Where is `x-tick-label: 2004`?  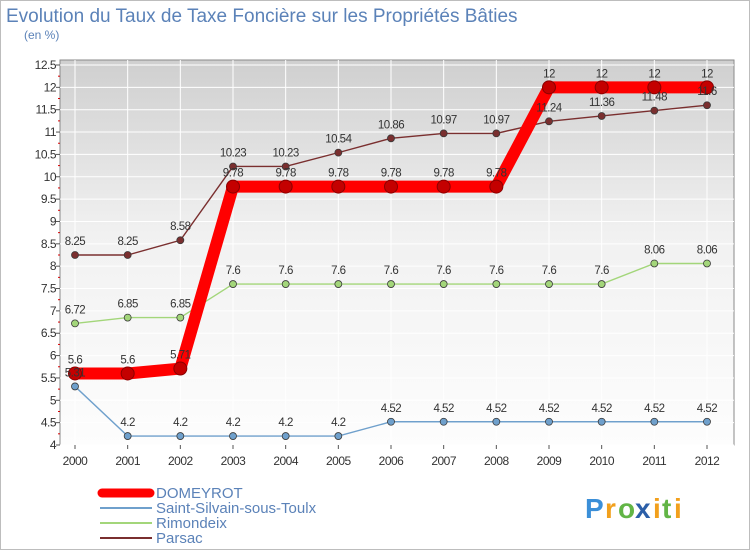
x-tick-label: 2004 is located at coordinates (286, 461).